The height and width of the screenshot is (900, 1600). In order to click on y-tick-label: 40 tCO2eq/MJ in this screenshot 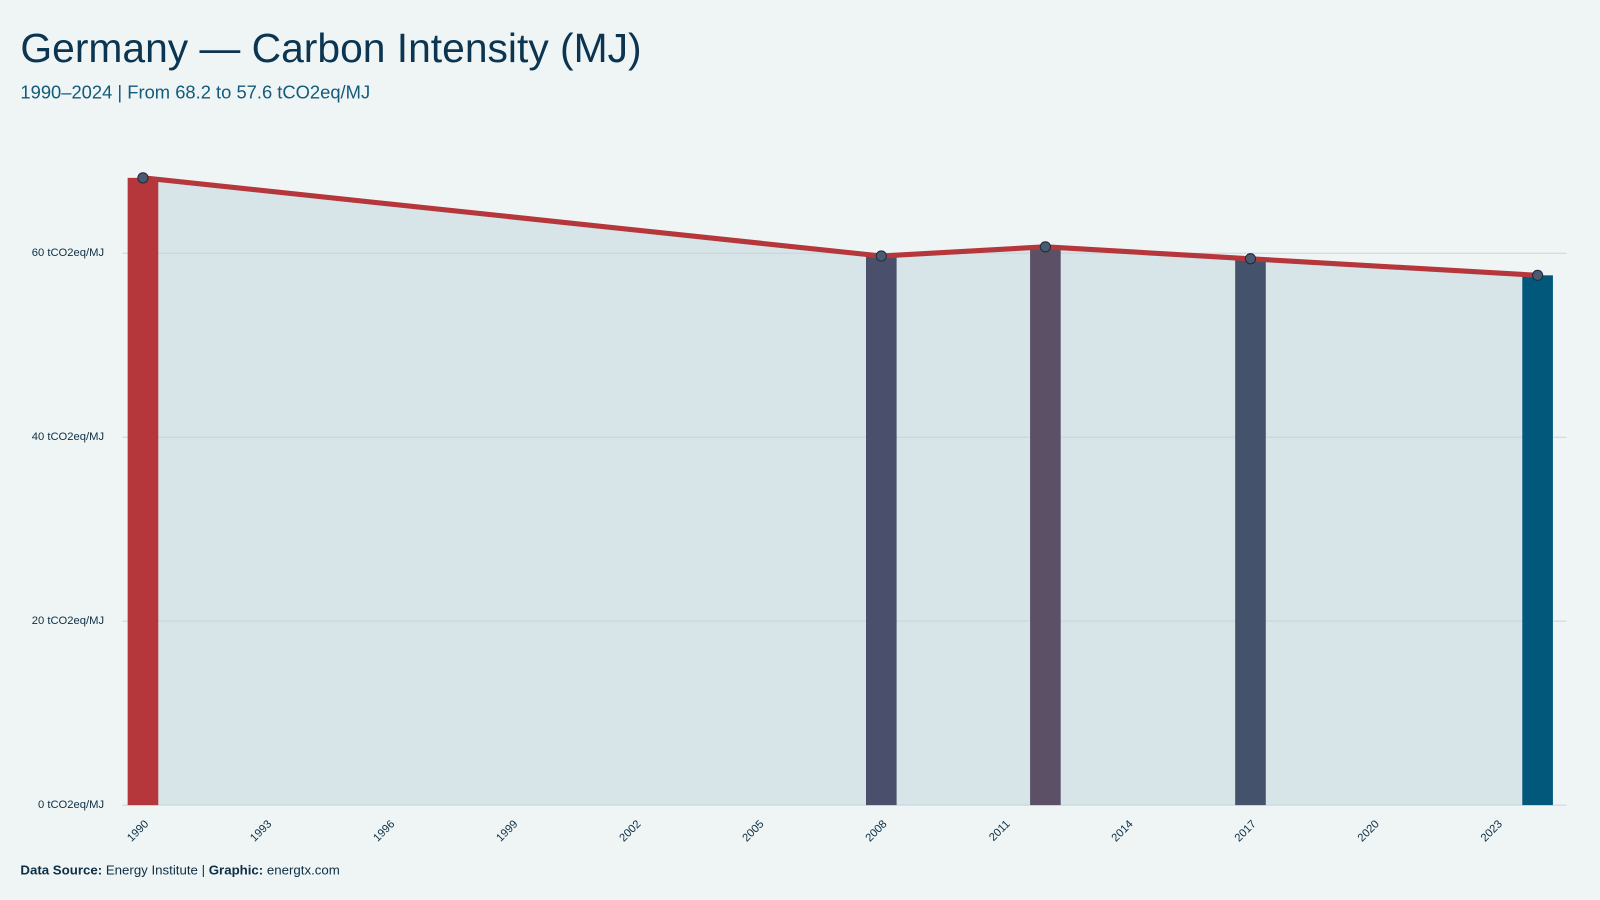, I will do `click(68, 437)`.